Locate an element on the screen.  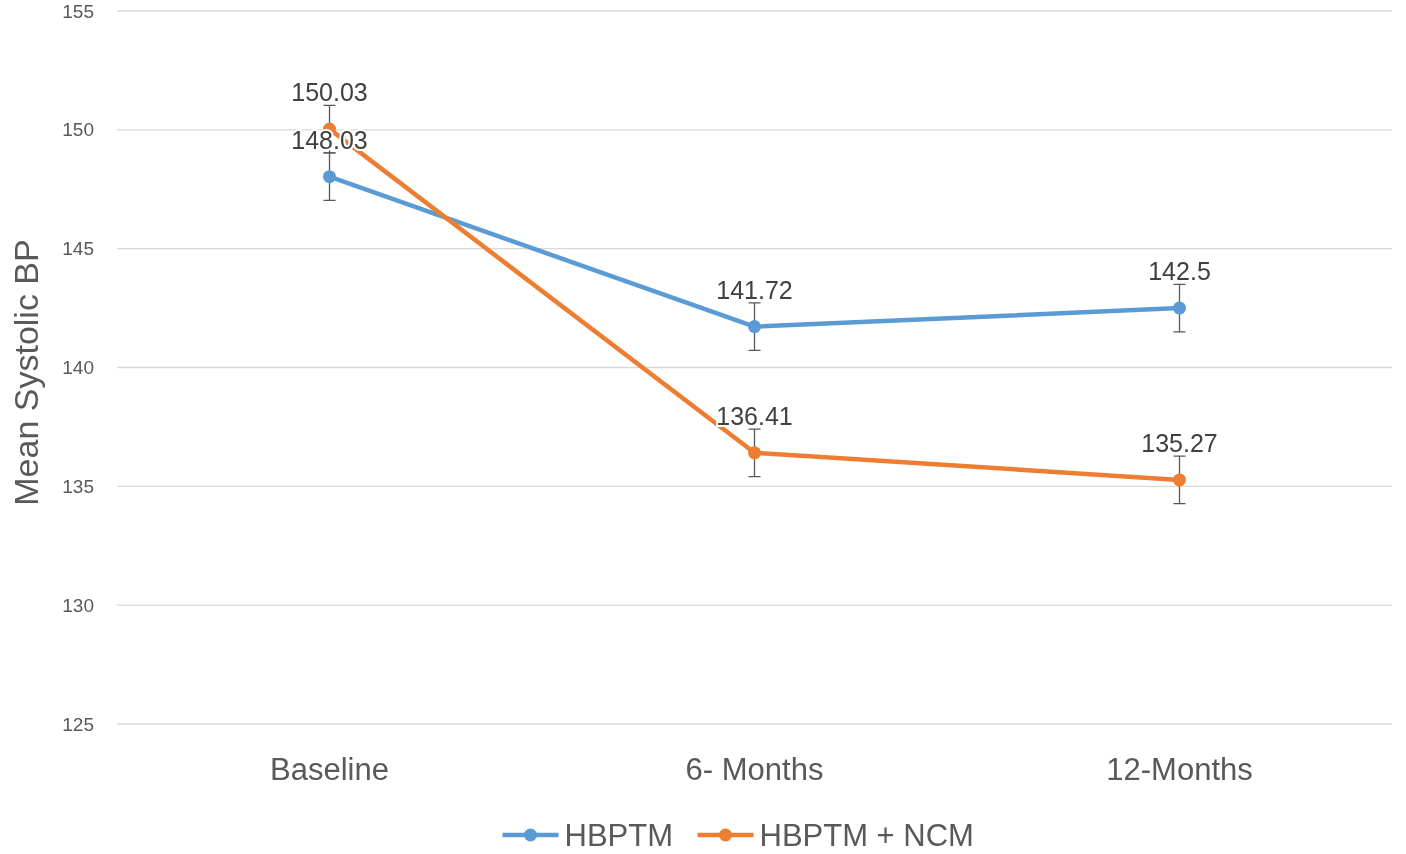
data-label: 135.27 is located at coordinates (1179, 442).